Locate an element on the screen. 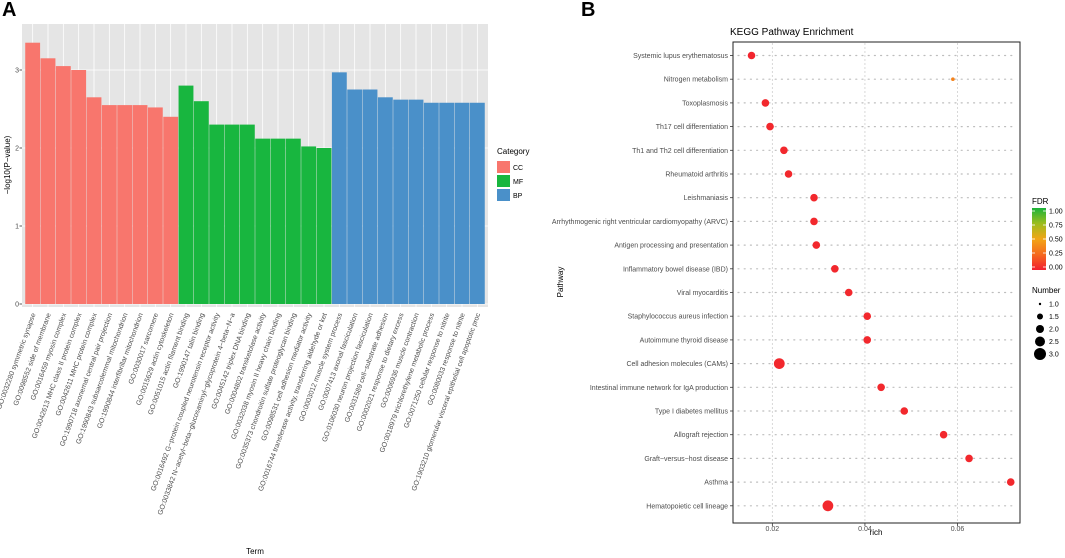 The image size is (1065, 558). pathway-tick-label: Cell adhesion molecules (CAMs) is located at coordinates (677, 364).